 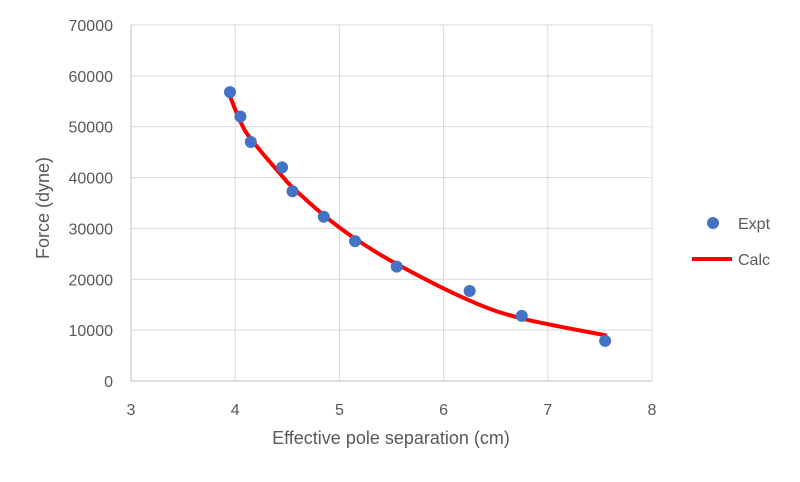 I want to click on y-tick-label: 20000, so click(x=91, y=280).